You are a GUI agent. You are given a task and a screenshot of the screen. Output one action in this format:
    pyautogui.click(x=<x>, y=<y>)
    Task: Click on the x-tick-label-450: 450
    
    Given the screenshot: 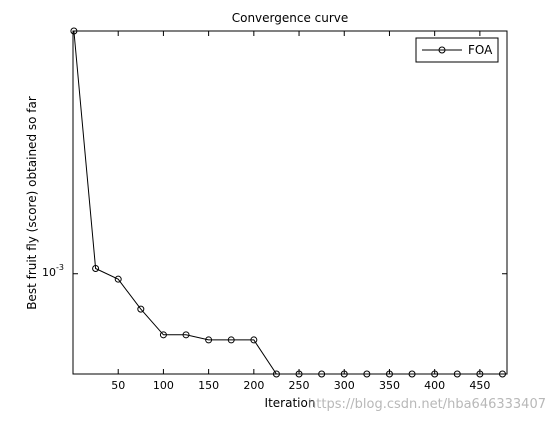 What is the action you would take?
    pyautogui.click(x=479, y=385)
    